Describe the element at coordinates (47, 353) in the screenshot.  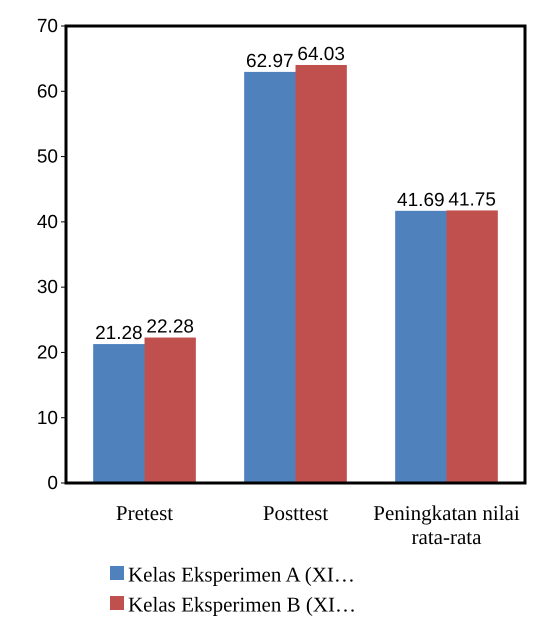
I see `y-tick-label: 20` at that location.